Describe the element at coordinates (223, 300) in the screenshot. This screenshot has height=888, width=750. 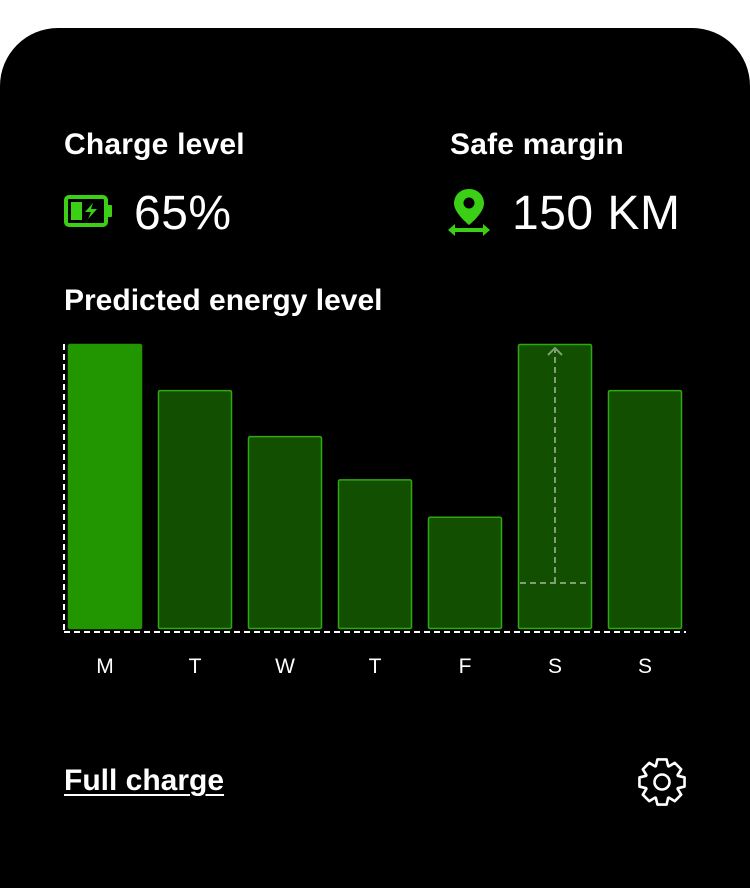
I see `chart-title: Predicted energy level` at that location.